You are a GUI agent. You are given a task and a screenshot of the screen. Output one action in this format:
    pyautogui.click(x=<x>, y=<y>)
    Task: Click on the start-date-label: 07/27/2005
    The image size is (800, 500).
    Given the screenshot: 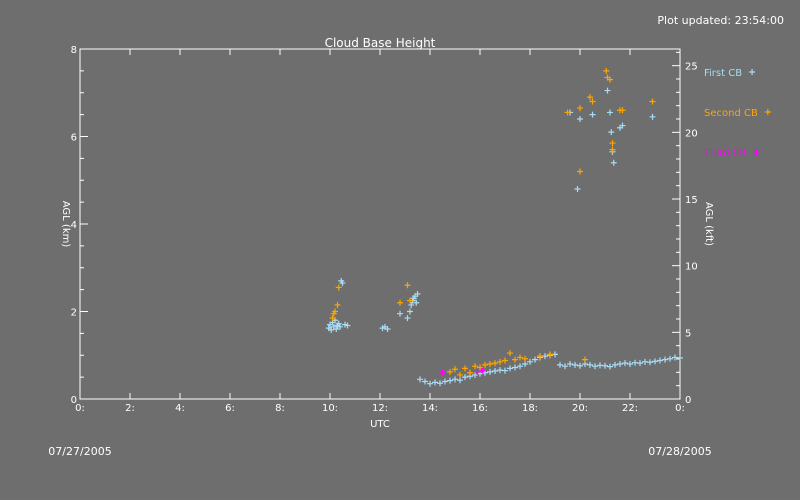 What is the action you would take?
    pyautogui.click(x=79, y=451)
    